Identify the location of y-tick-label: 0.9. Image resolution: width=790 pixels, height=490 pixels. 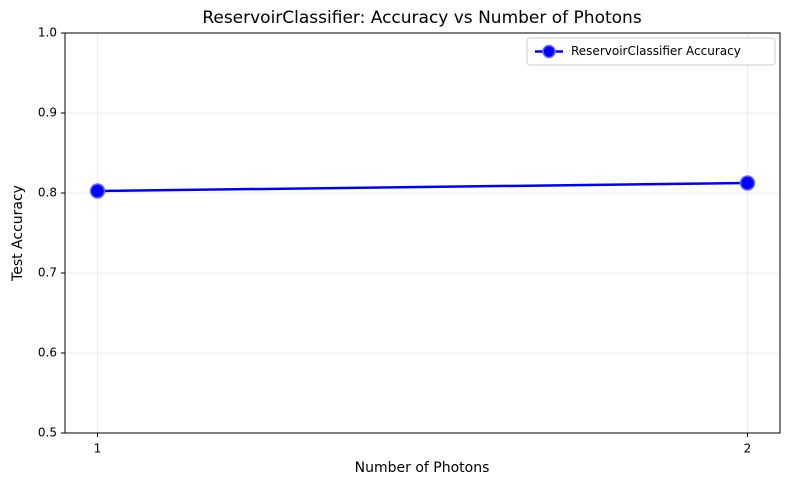
(47, 113).